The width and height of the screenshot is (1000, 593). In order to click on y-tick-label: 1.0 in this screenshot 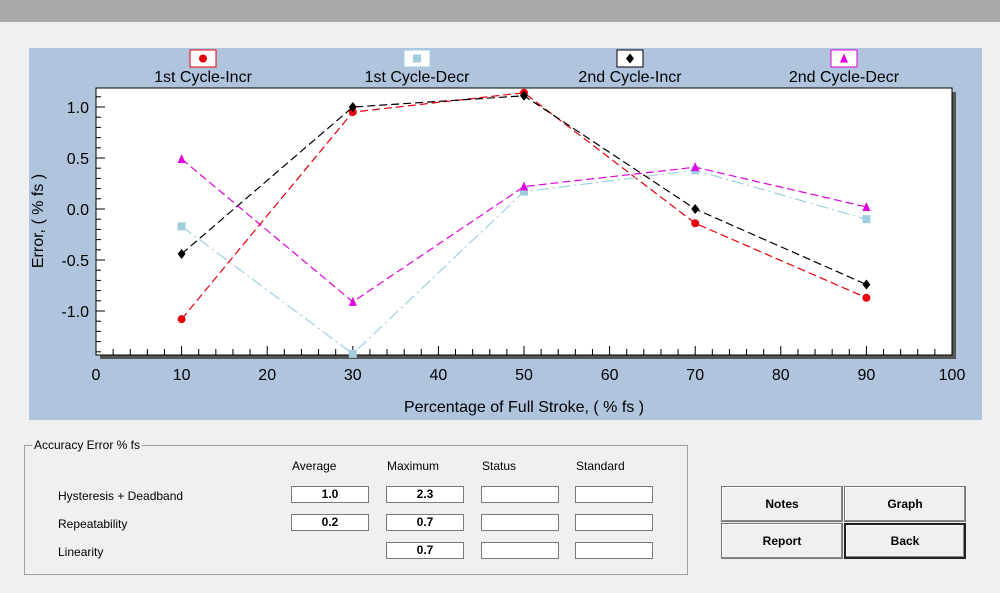, I will do `click(78, 108)`.